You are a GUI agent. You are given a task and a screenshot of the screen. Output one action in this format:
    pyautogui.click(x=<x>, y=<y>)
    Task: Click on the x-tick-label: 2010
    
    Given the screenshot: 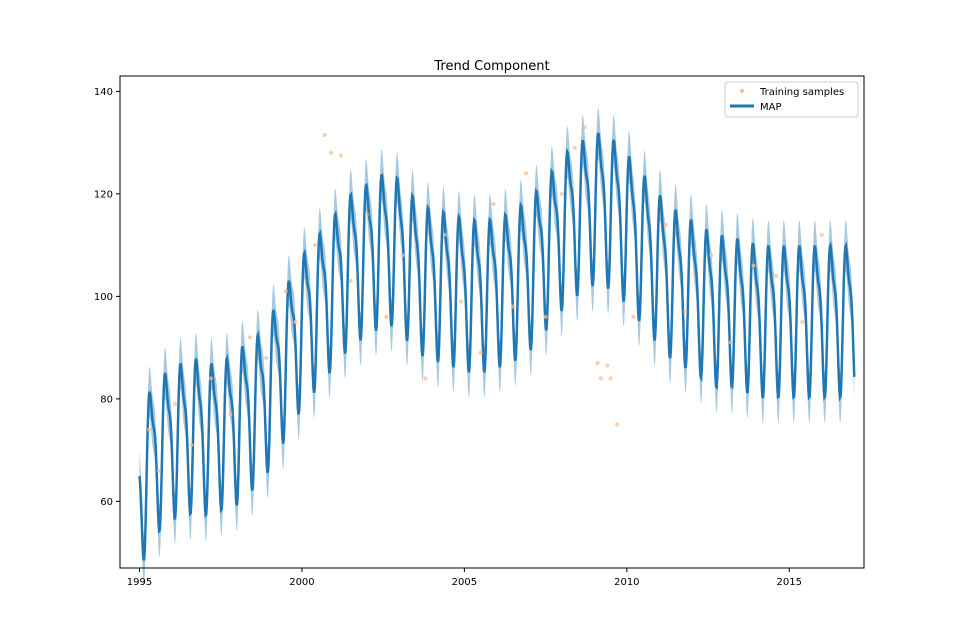 What is the action you would take?
    pyautogui.click(x=626, y=582)
    